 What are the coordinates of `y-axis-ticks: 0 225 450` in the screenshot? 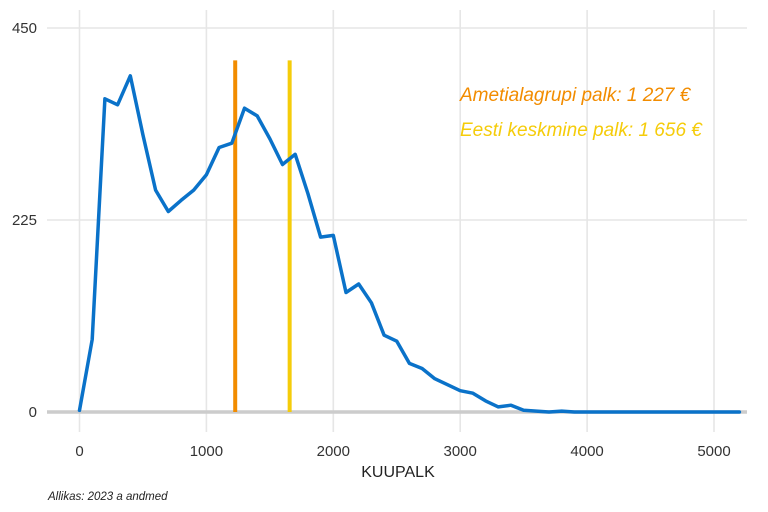 It's located at (24, 220).